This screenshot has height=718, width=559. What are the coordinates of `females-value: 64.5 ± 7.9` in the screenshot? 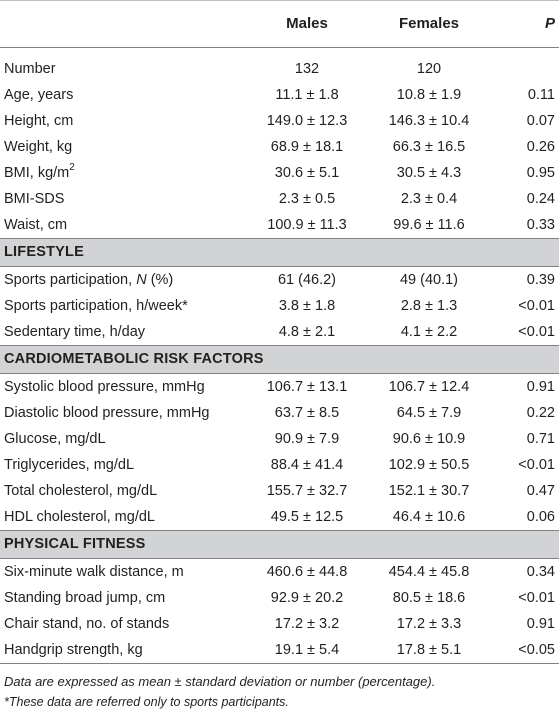 It's located at (429, 413).